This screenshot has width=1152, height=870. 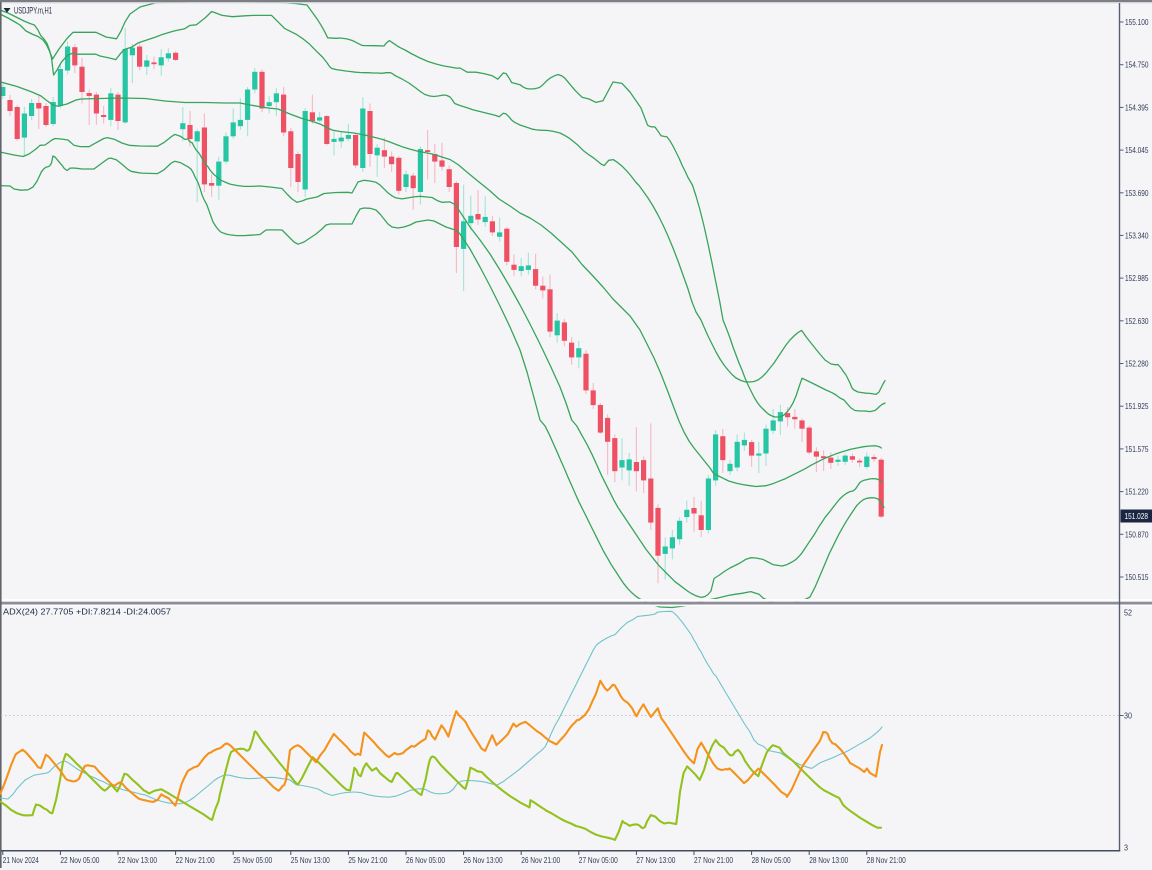 I want to click on svg-text: 21 Nov 2024, so click(x=21, y=860).